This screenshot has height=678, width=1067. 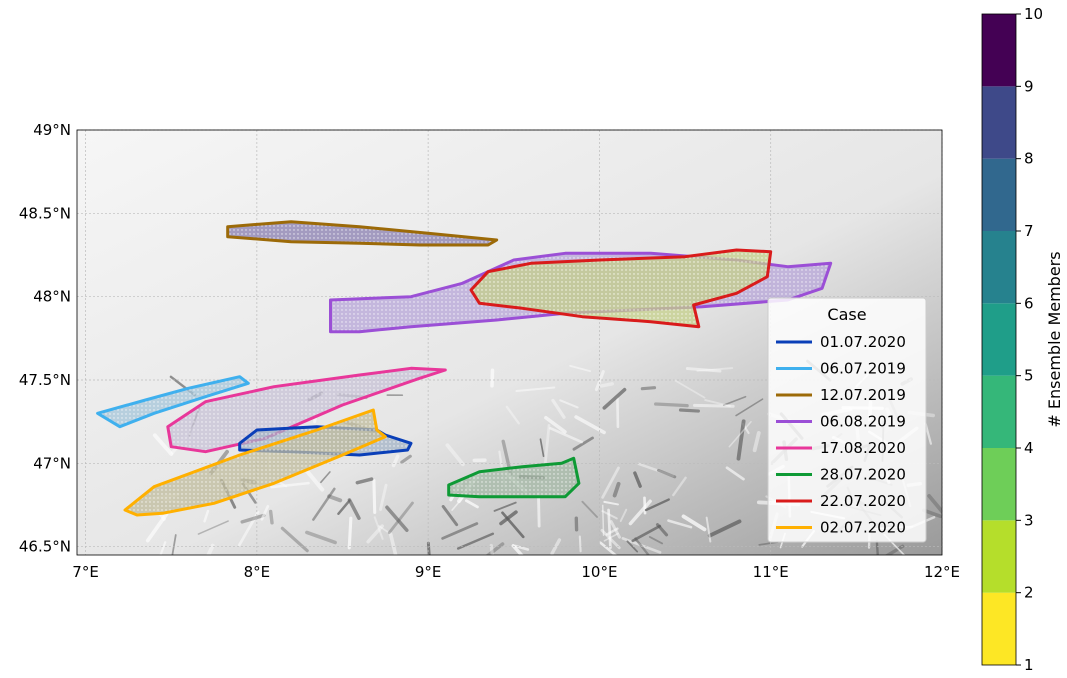 What do you see at coordinates (863, 528) in the screenshot?
I see `legend-label: 02.07.2020` at bounding box center [863, 528].